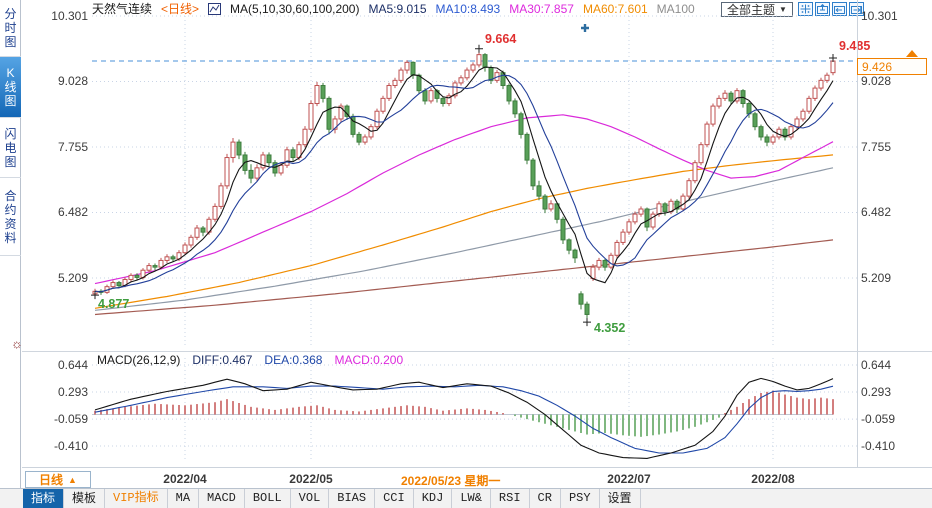  Describe the element at coordinates (311, 479) in the screenshot. I see `xaxis-label: 2022/05` at that location.